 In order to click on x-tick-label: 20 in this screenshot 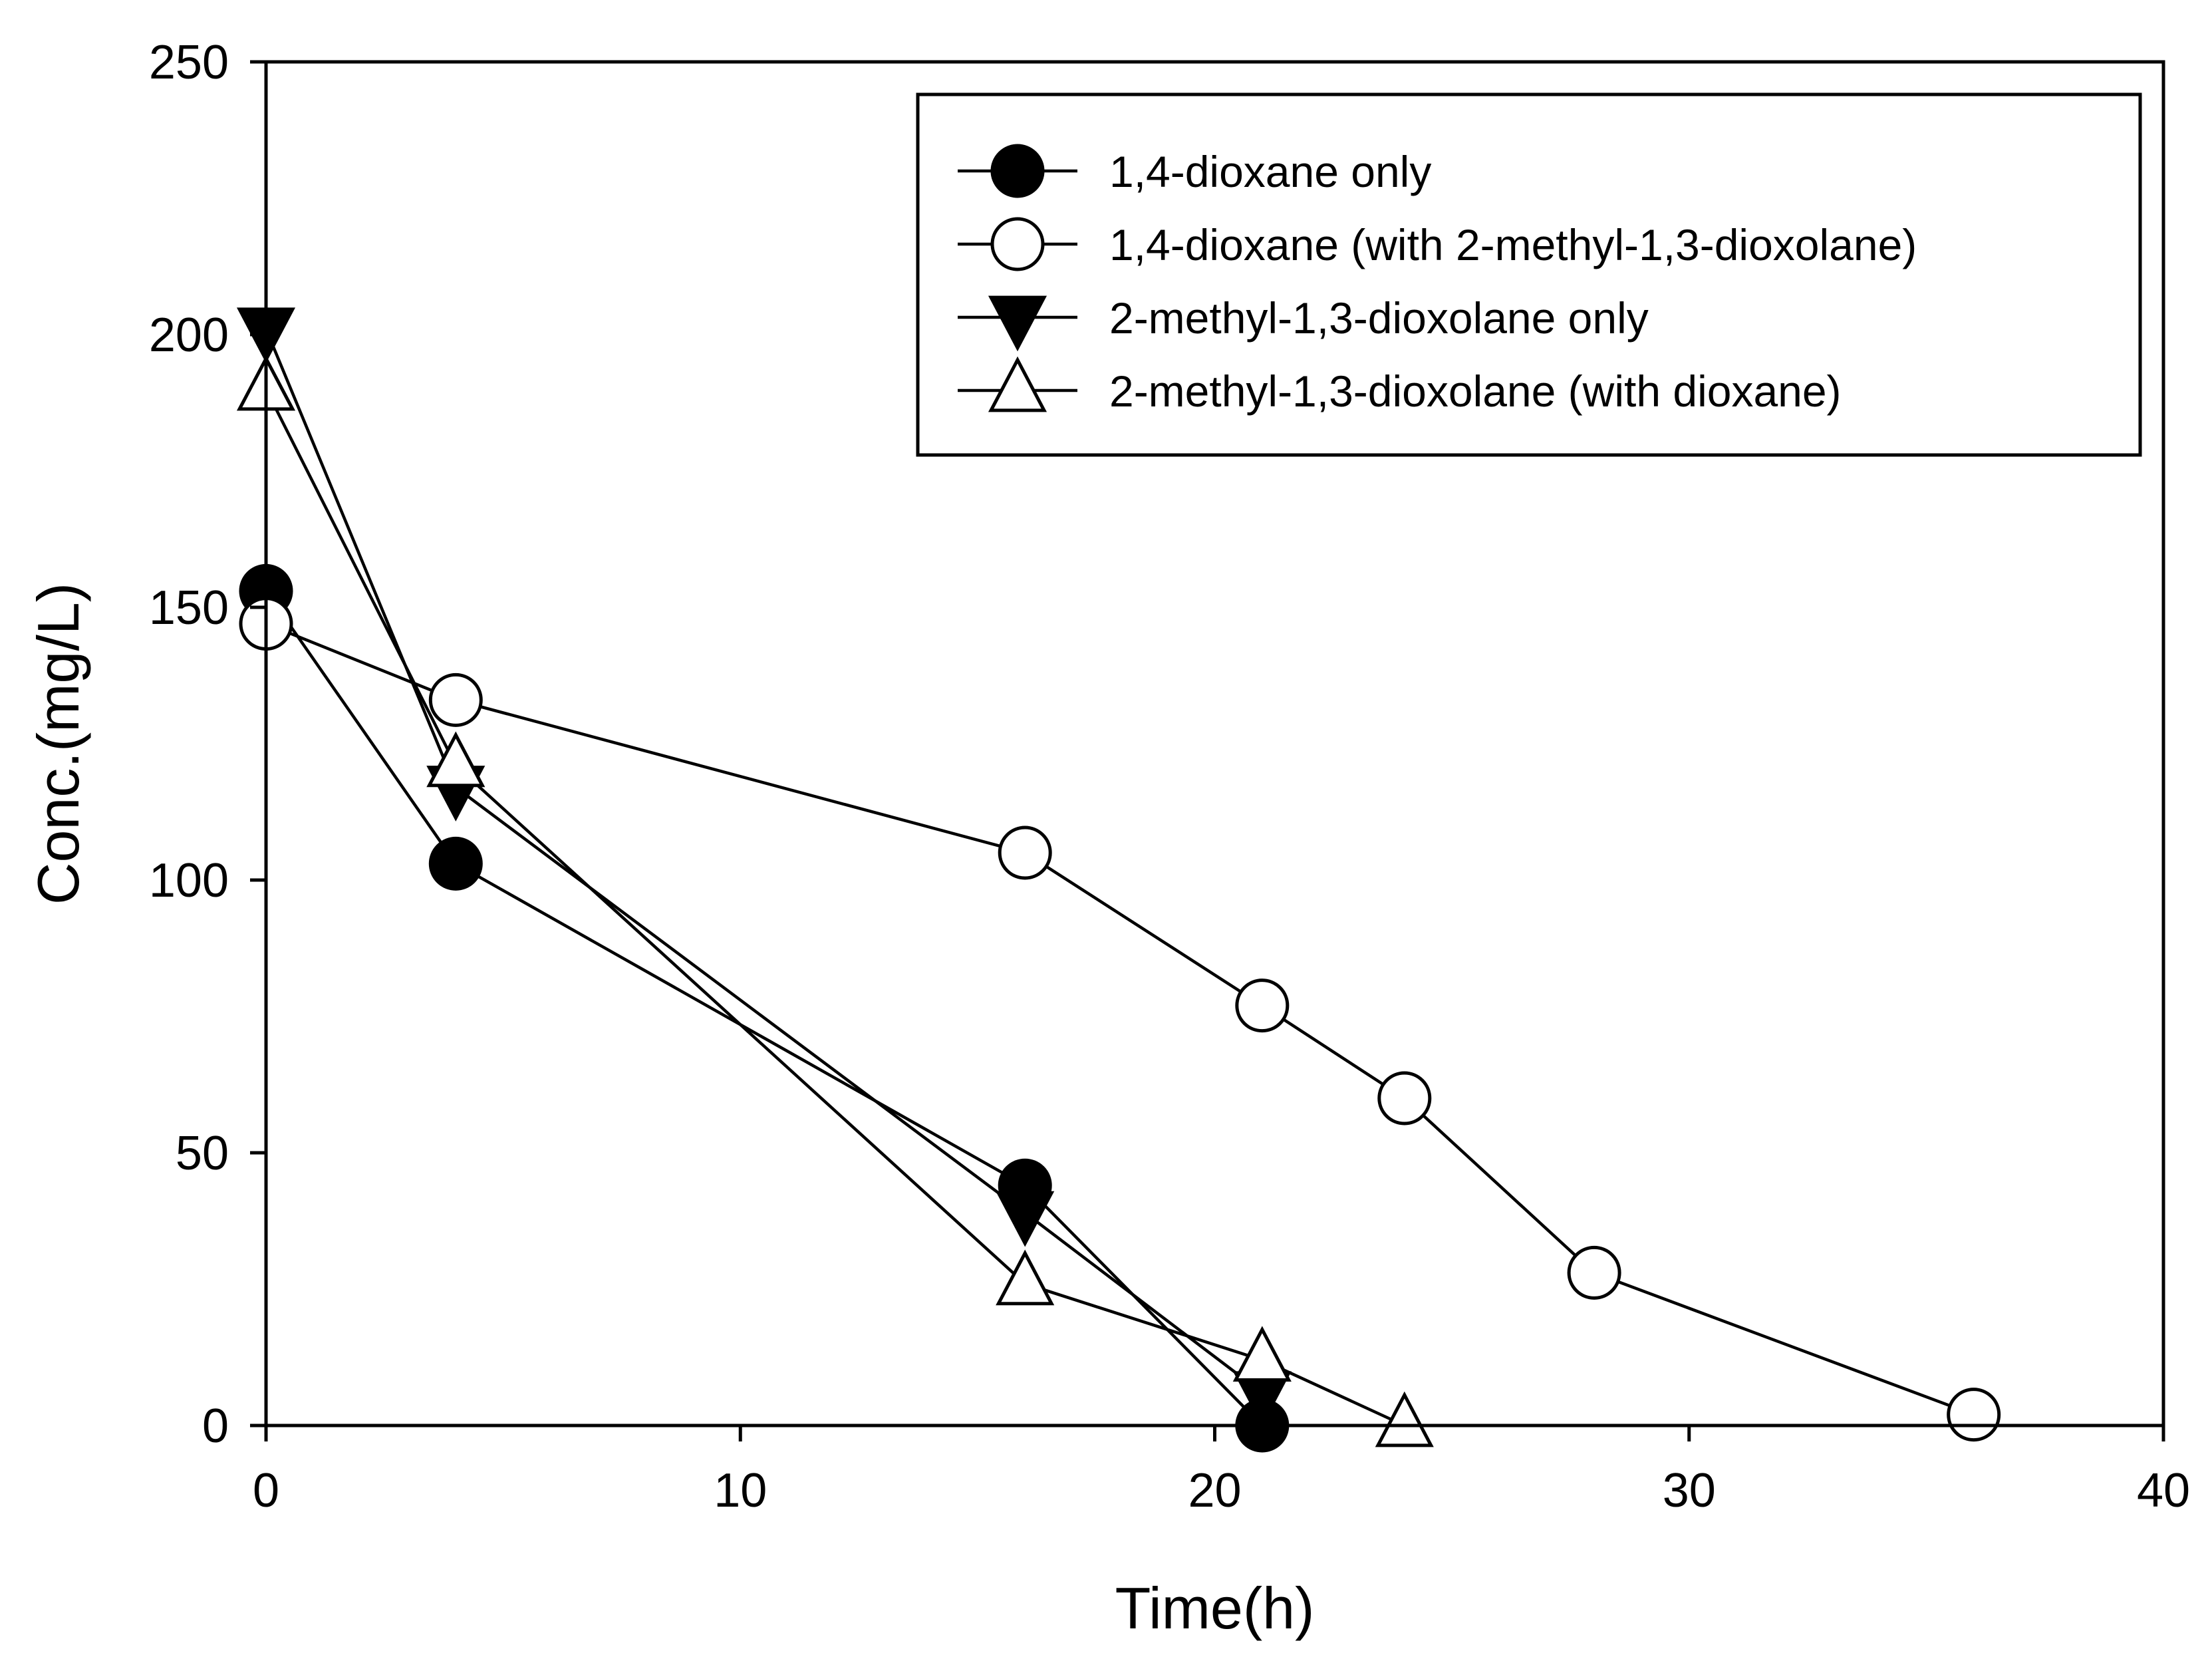, I will do `click(1215, 1491)`.